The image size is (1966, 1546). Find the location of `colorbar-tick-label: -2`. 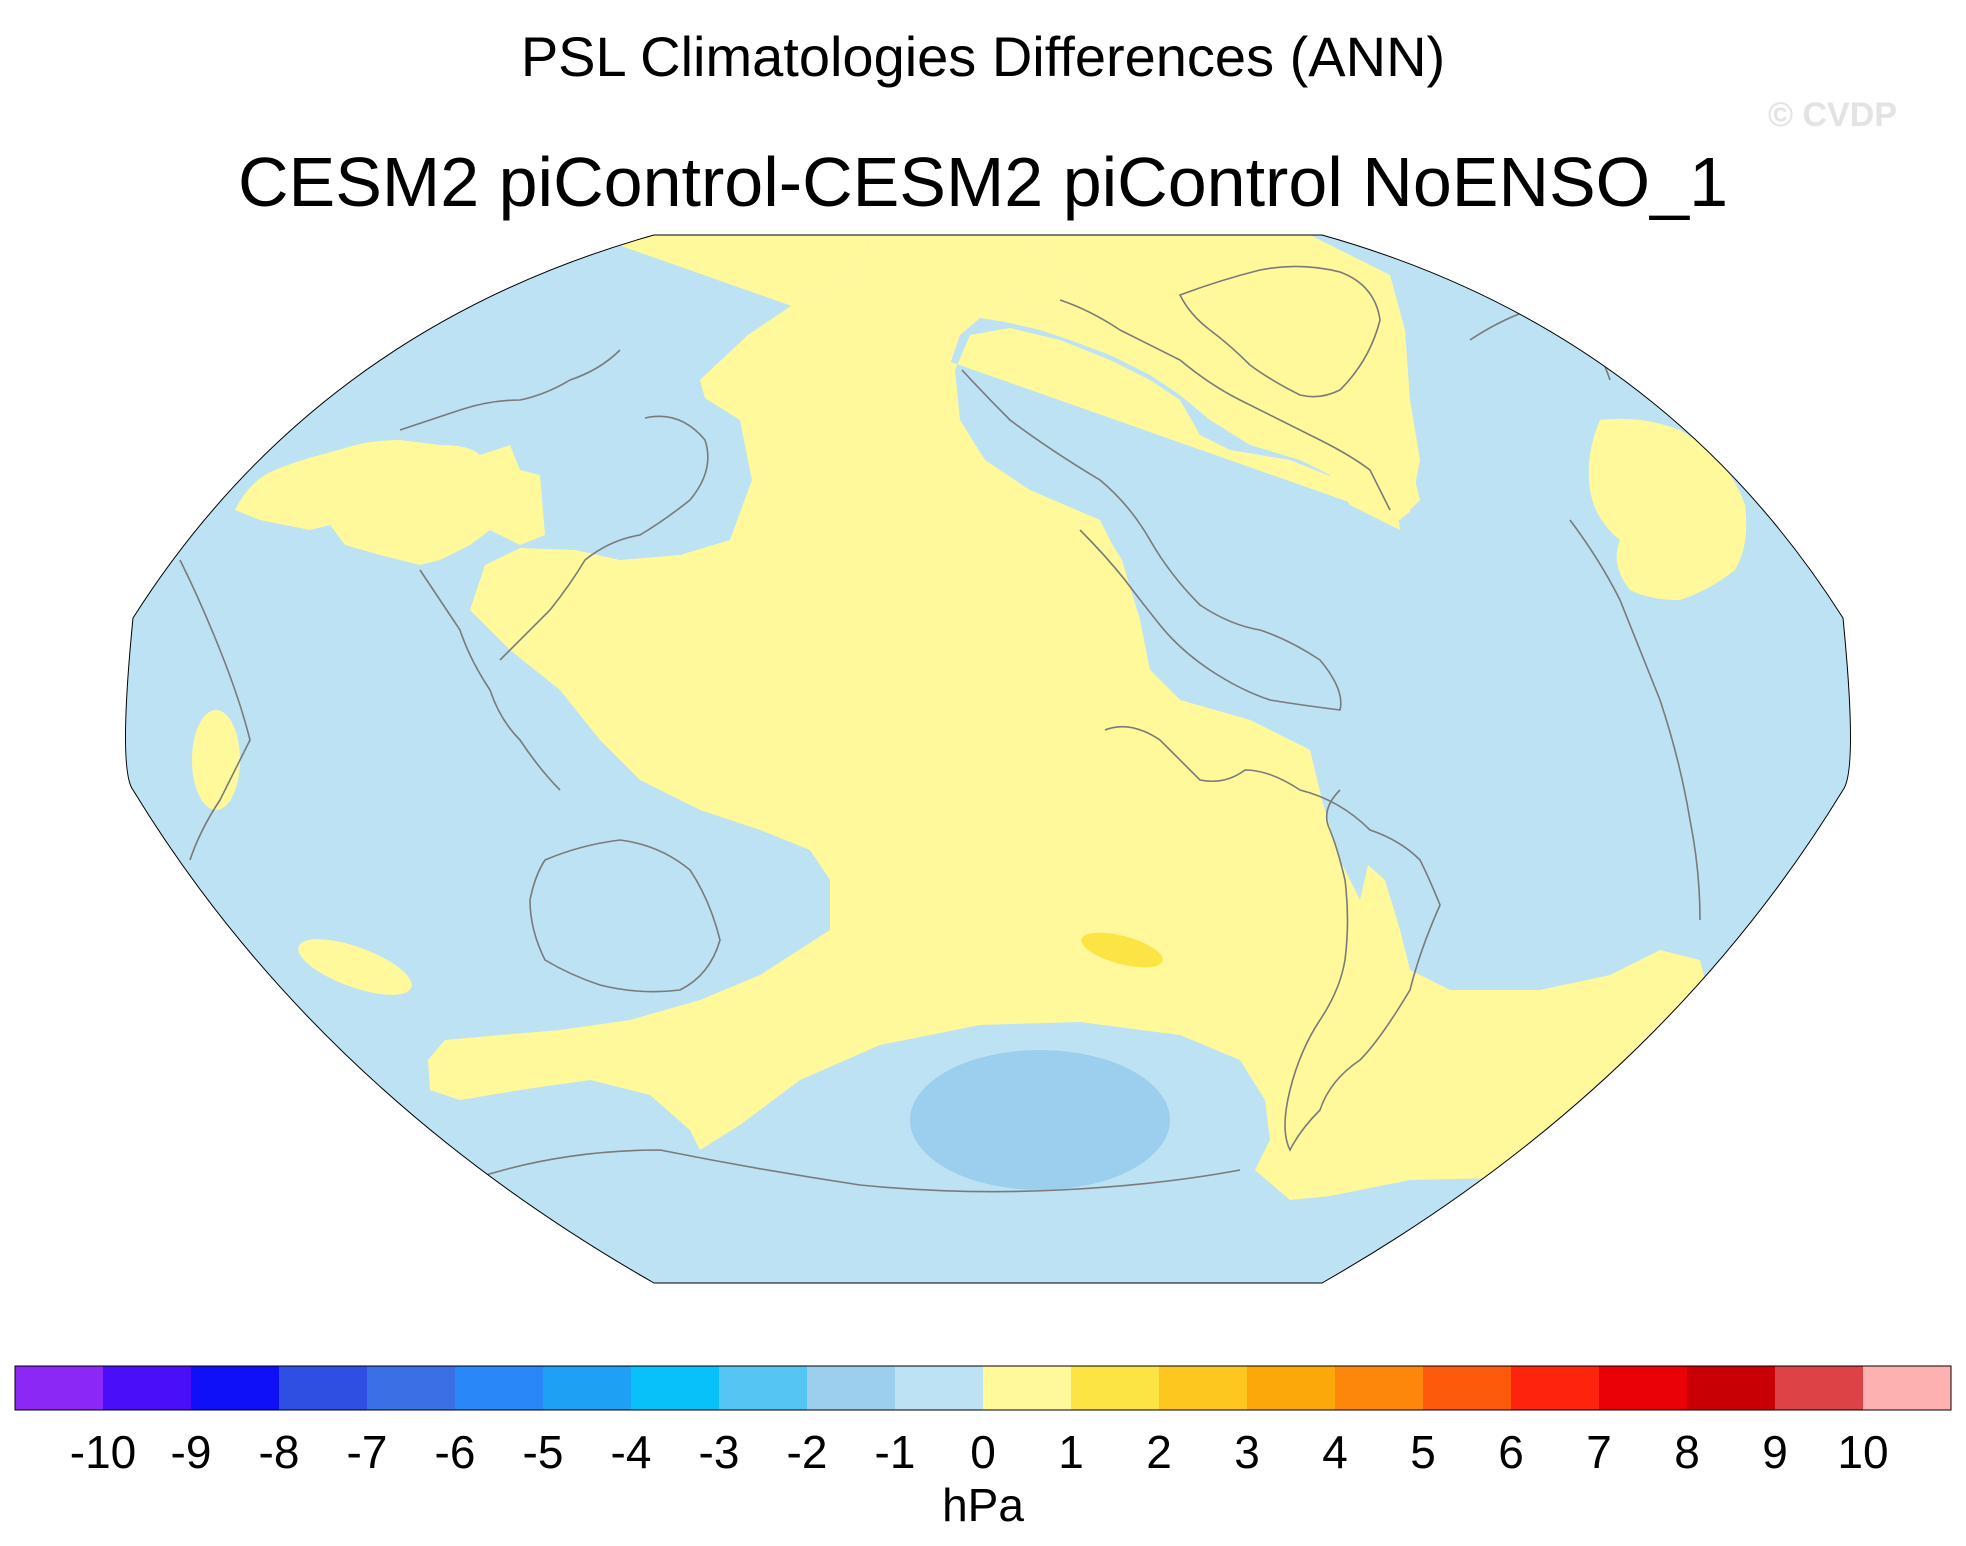

colorbar-tick-label: -2 is located at coordinates (807, 1452).